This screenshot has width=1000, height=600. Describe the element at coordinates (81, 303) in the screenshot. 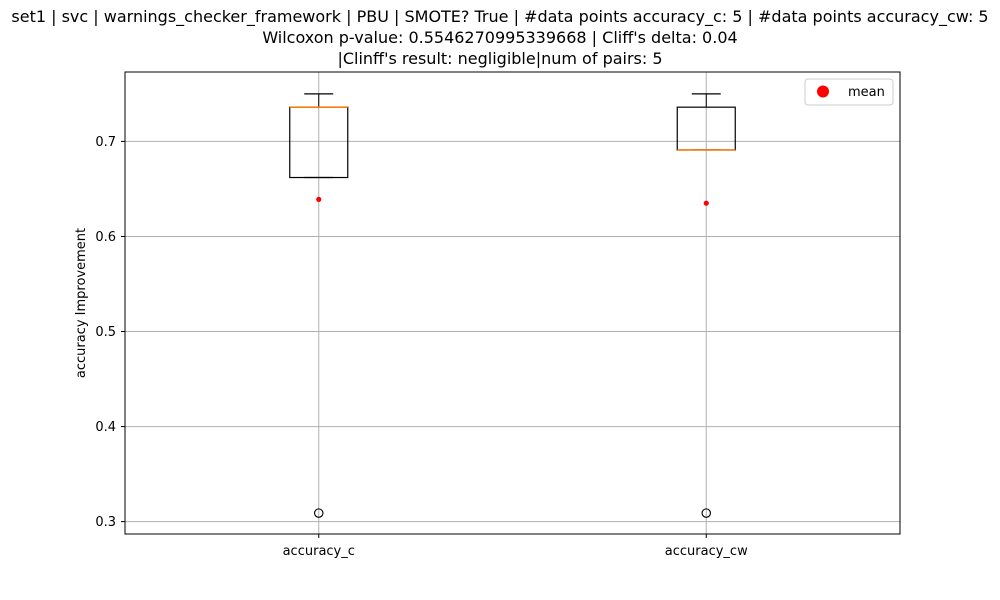

I see `y-axis-label: accuracy Improvement` at that location.